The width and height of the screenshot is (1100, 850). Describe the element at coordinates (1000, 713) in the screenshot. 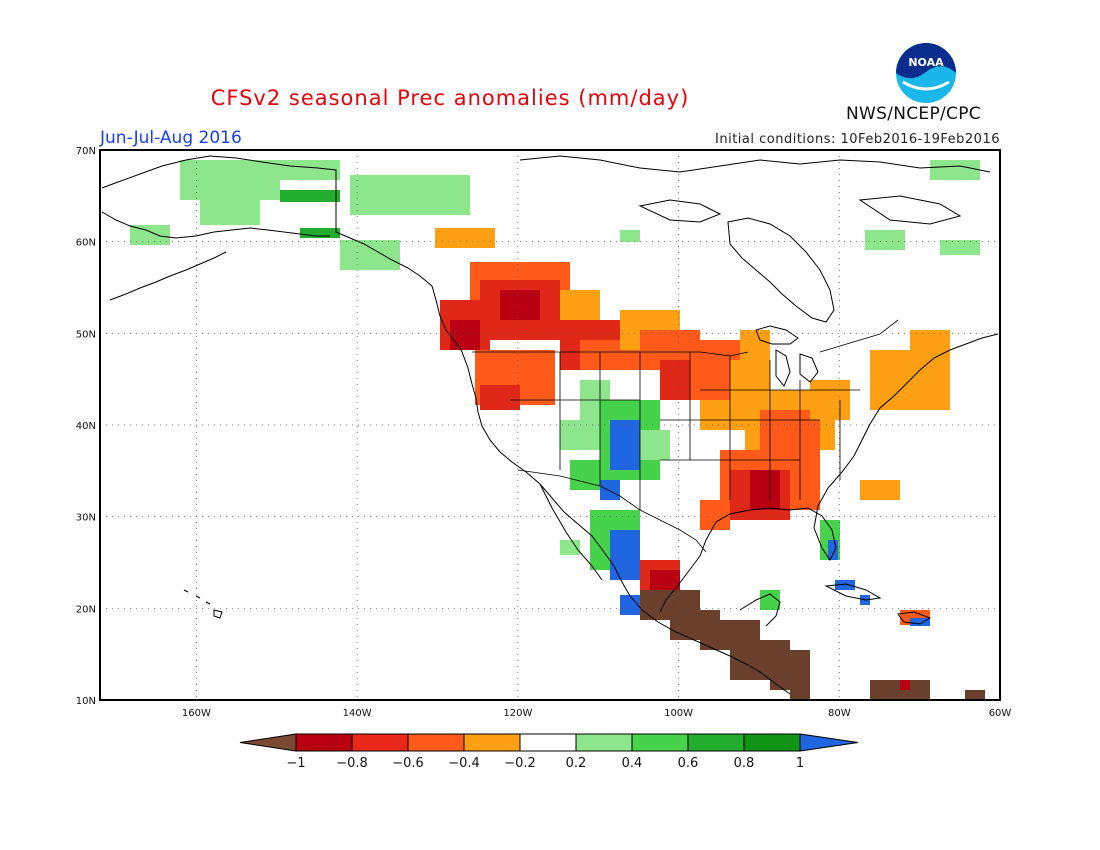

I see `lon-tick-label: 60W` at that location.